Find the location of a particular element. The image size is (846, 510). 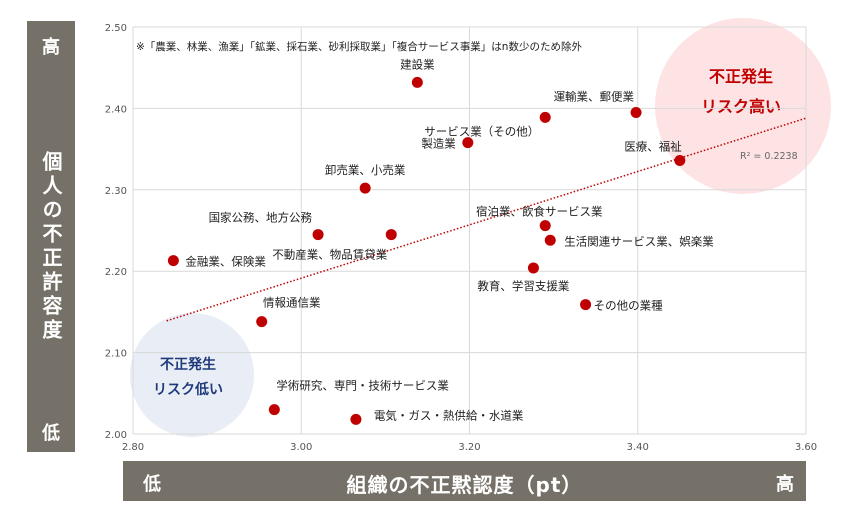

y-tick-label: 2.50 is located at coordinates (116, 28).